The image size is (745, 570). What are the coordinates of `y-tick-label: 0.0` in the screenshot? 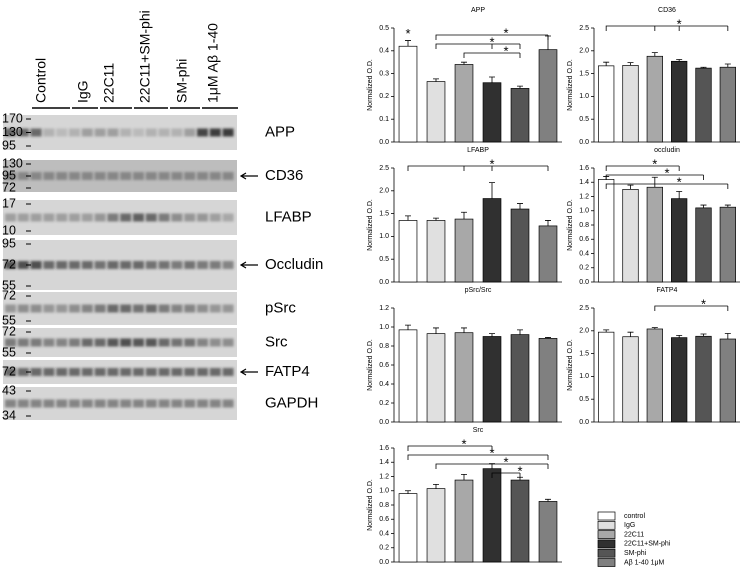 It's located at (384, 422).